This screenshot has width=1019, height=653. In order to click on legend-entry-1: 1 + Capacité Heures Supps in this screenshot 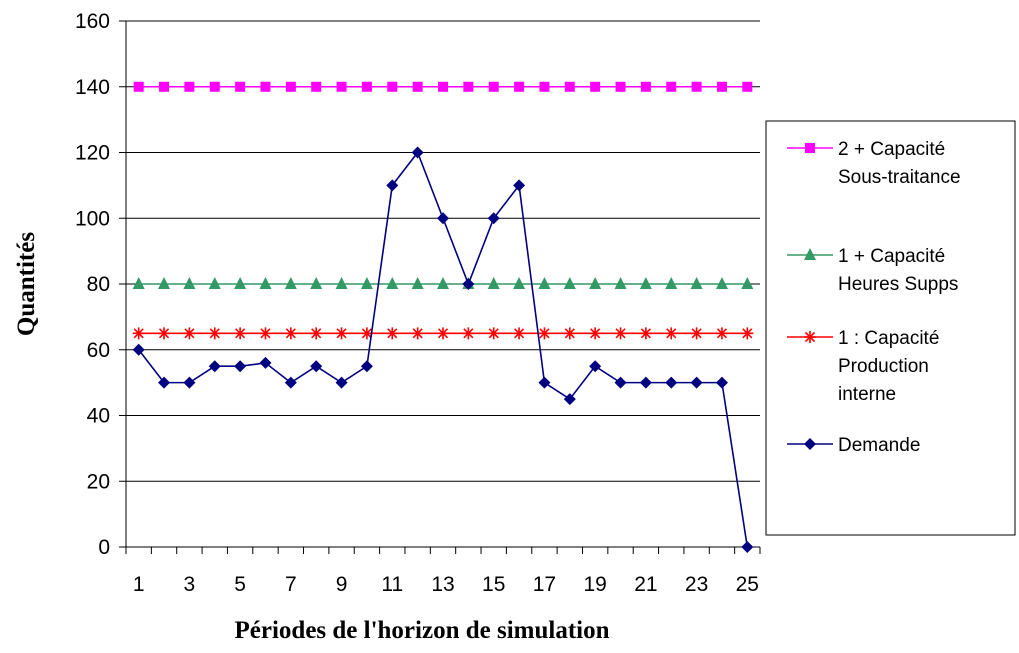, I will do `click(872, 270)`.